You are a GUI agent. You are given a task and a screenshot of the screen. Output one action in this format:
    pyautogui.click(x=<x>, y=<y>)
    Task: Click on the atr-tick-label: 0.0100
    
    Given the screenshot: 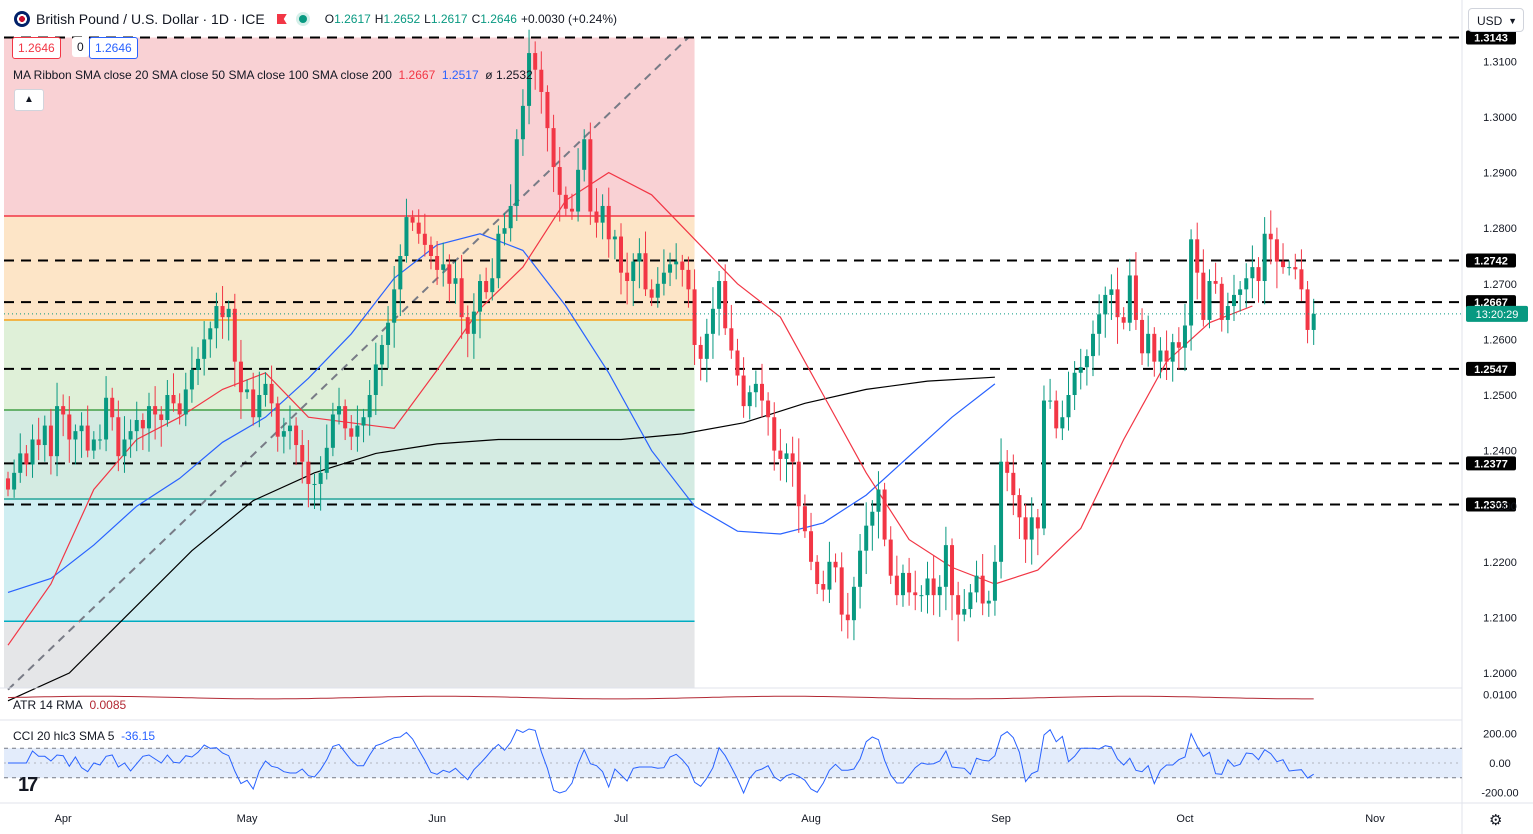 What is the action you would take?
    pyautogui.click(x=1500, y=695)
    